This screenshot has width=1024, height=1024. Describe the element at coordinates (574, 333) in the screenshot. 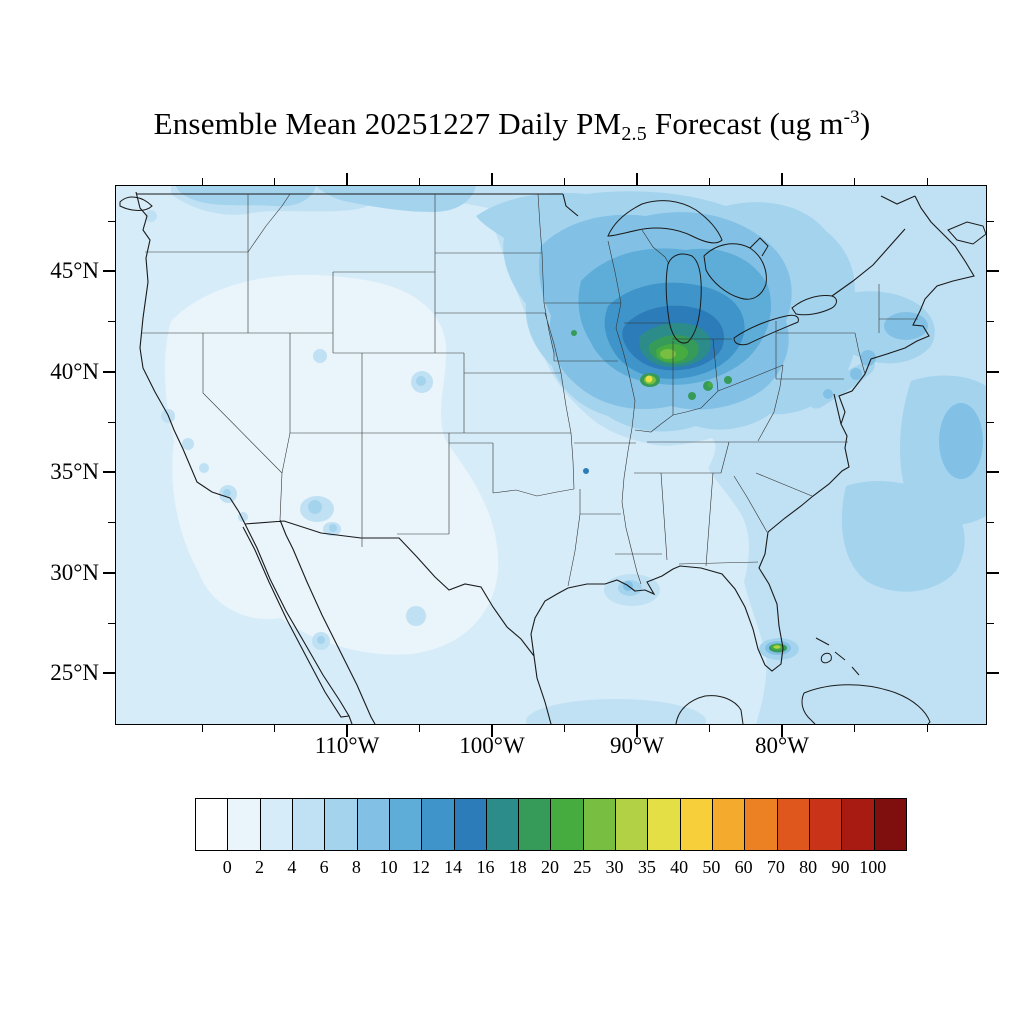

I see `contour-speck-wisconsin` at that location.